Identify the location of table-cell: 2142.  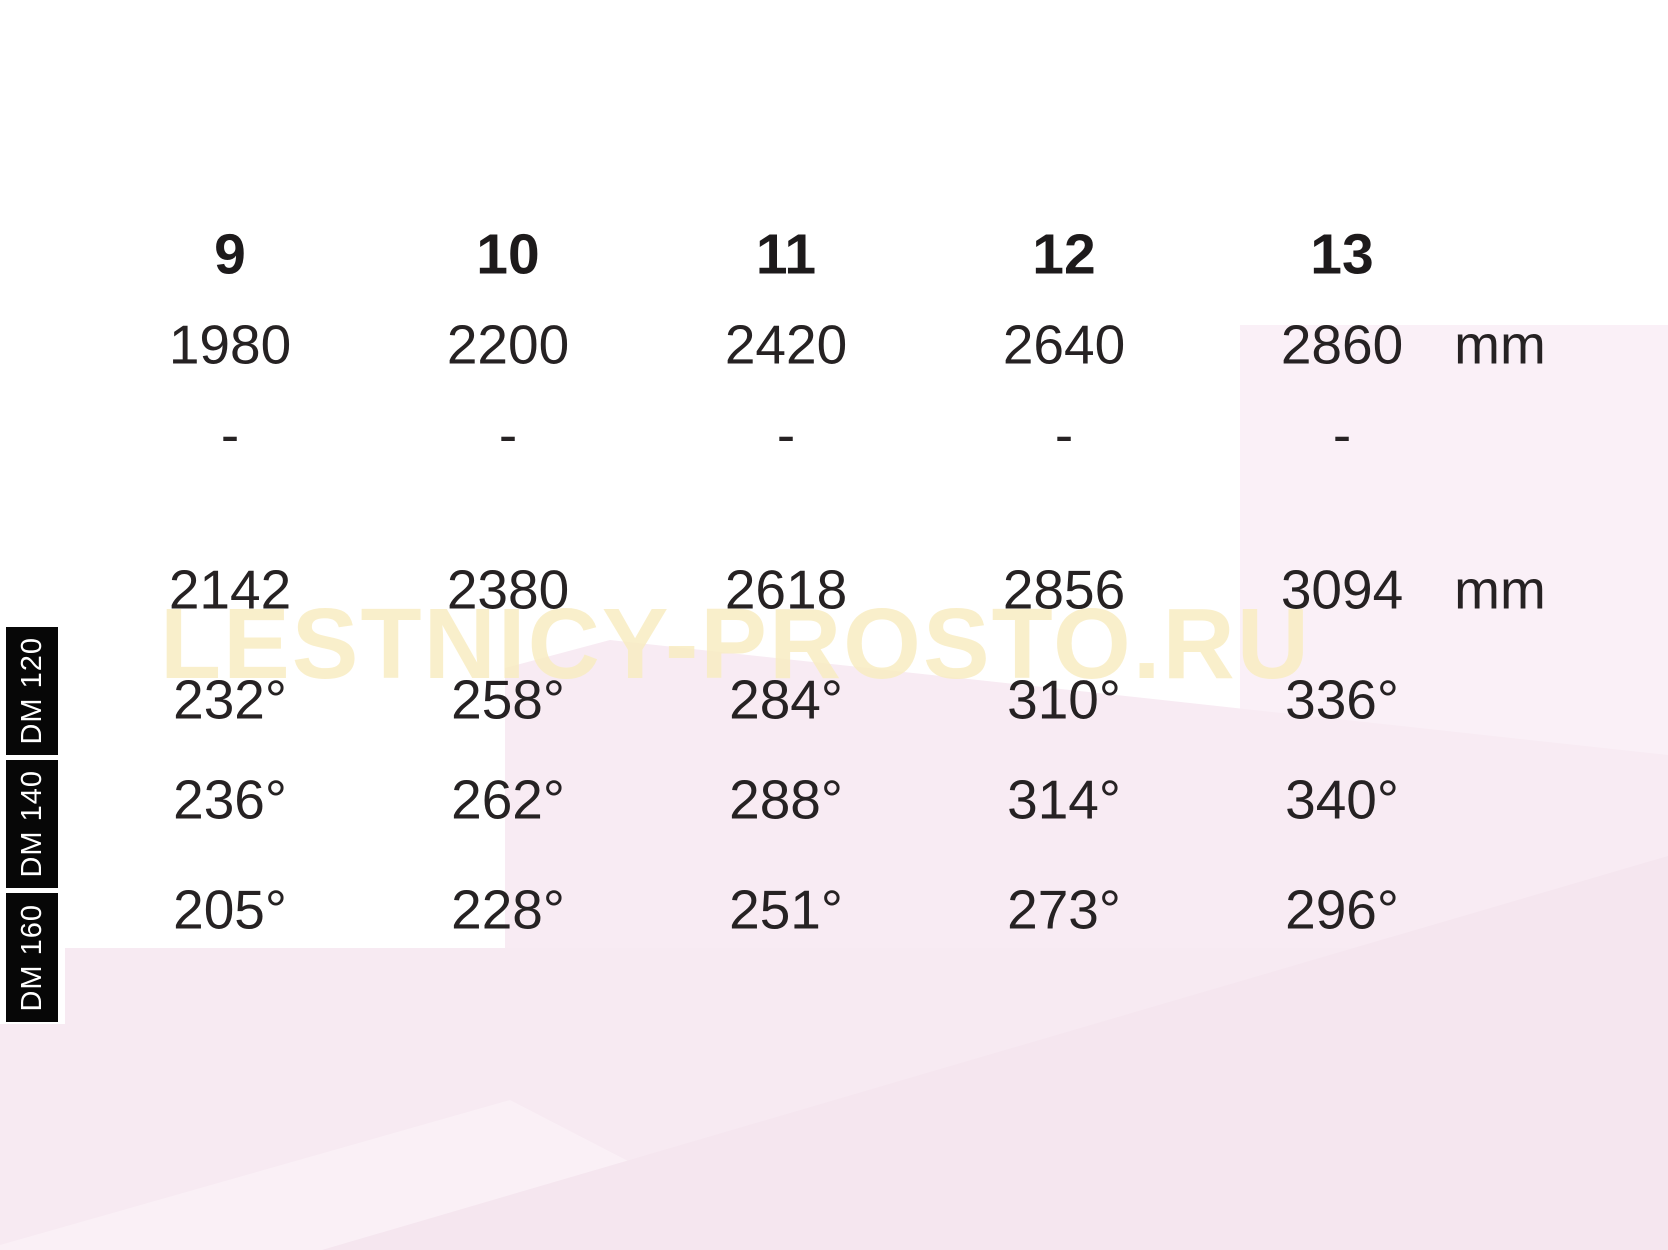
(230, 589).